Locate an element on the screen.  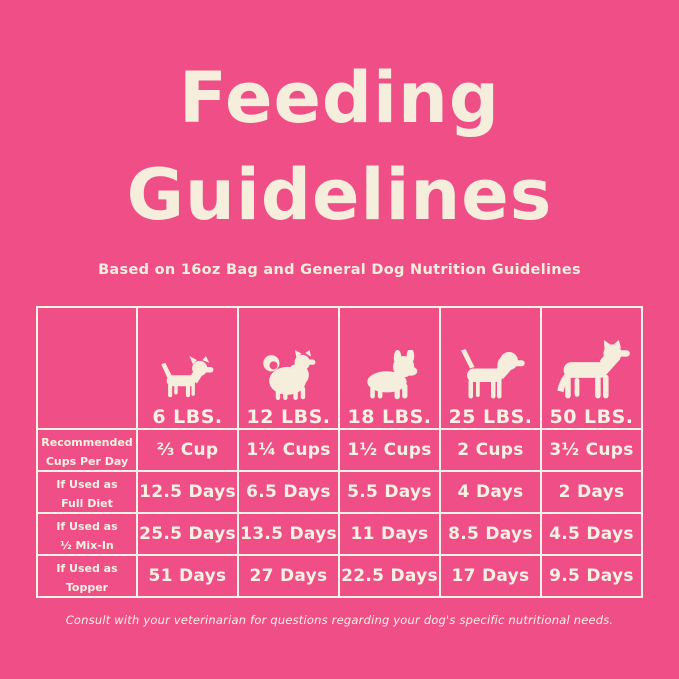
column-header-18lbs: 18 LBS. is located at coordinates (389, 368).